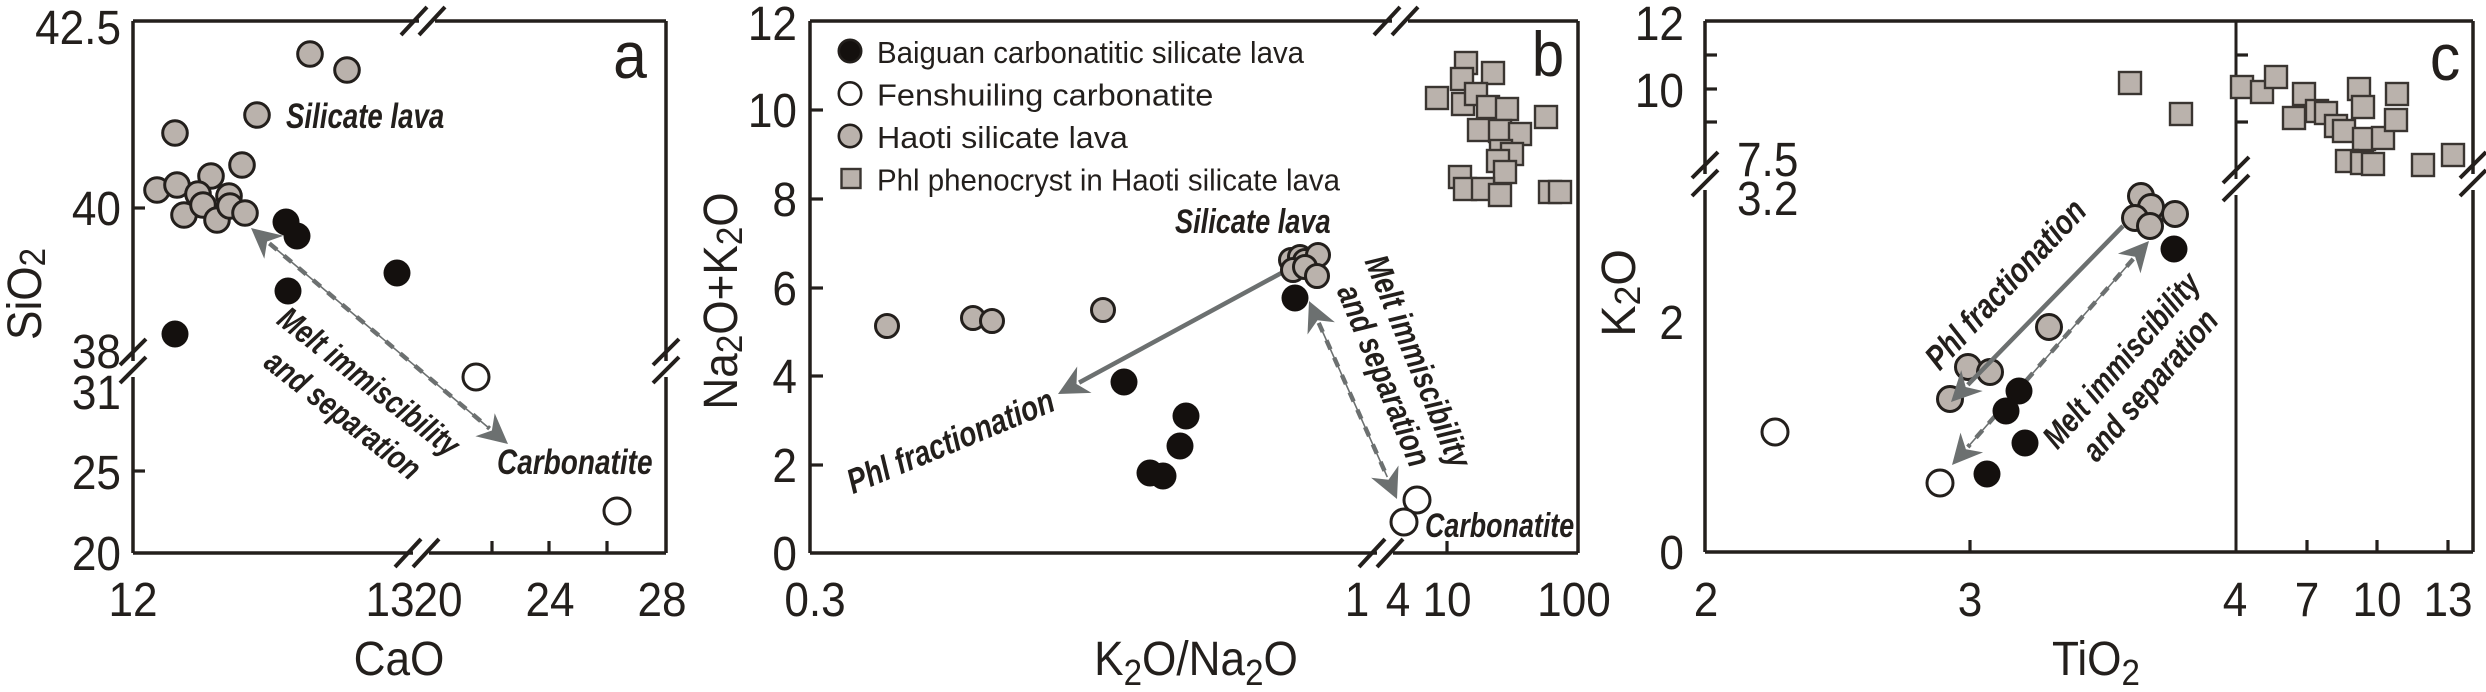 The image size is (2486, 692). Describe the element at coordinates (1196, 661) in the screenshot. I see `svg-text: K2O/Na2O` at that location.